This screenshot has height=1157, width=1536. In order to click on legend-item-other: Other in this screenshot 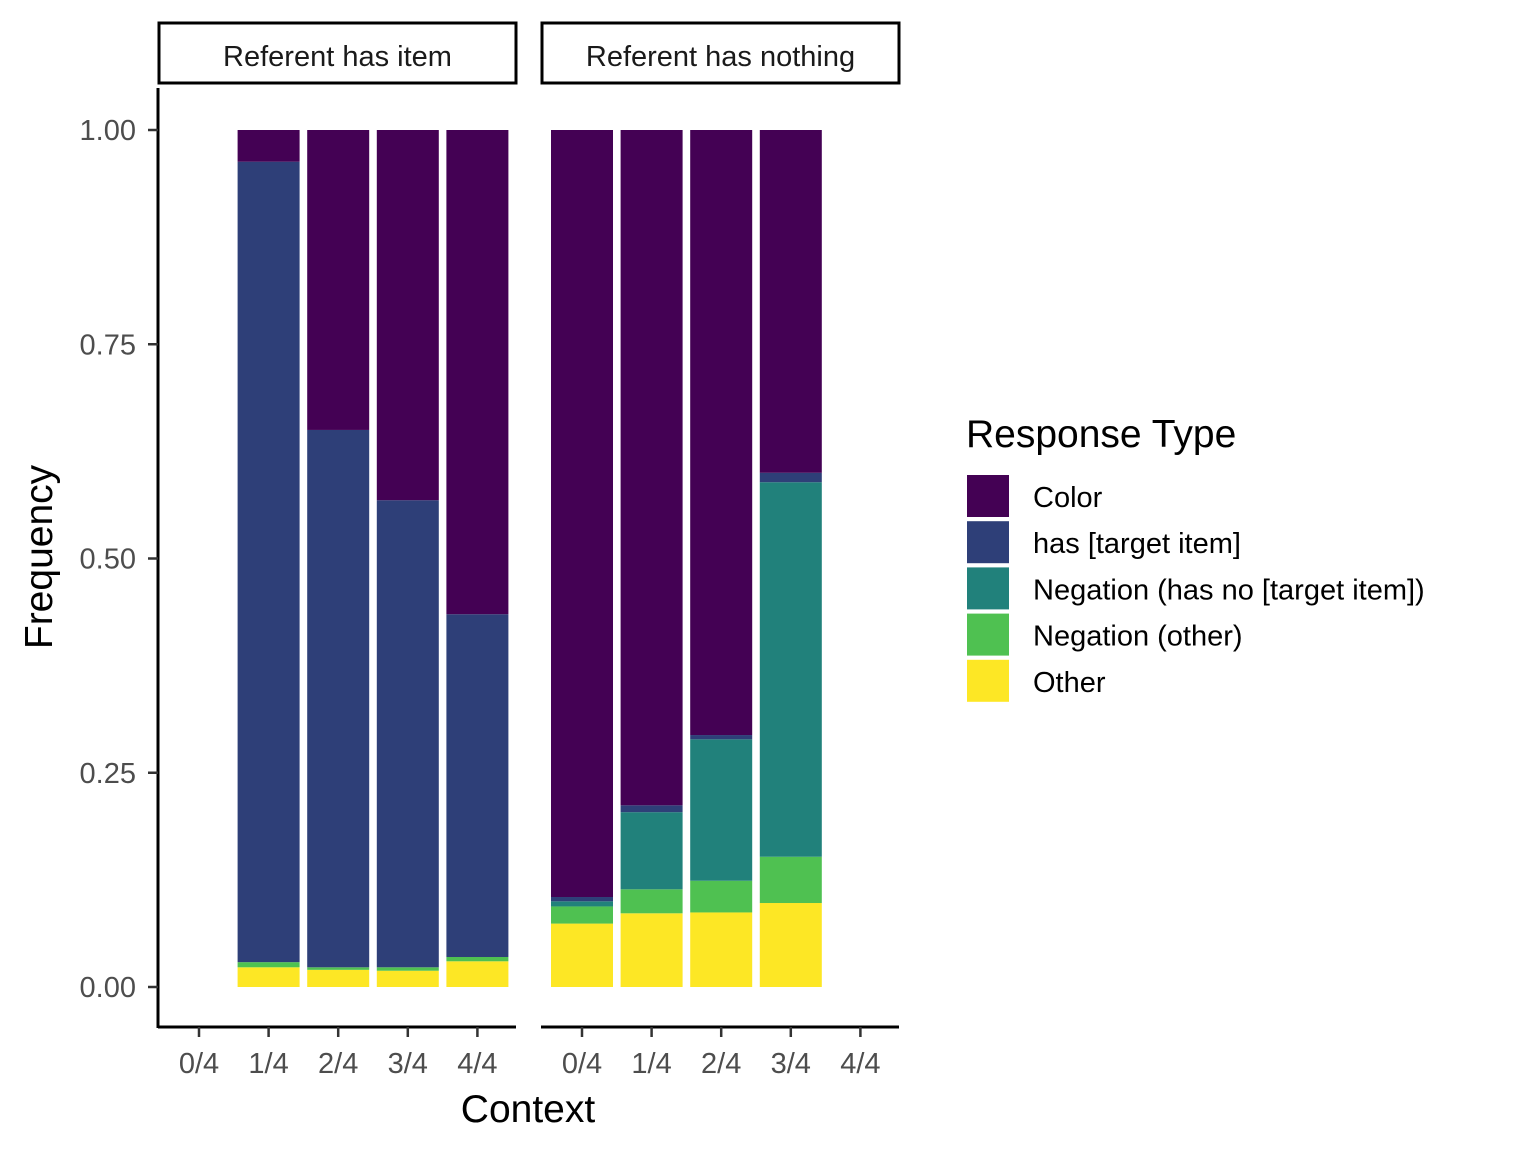, I will do `click(1036, 680)`.